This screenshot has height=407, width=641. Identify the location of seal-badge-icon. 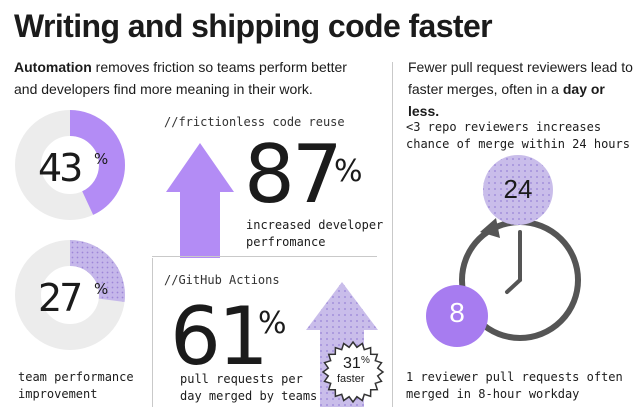
(353, 372).